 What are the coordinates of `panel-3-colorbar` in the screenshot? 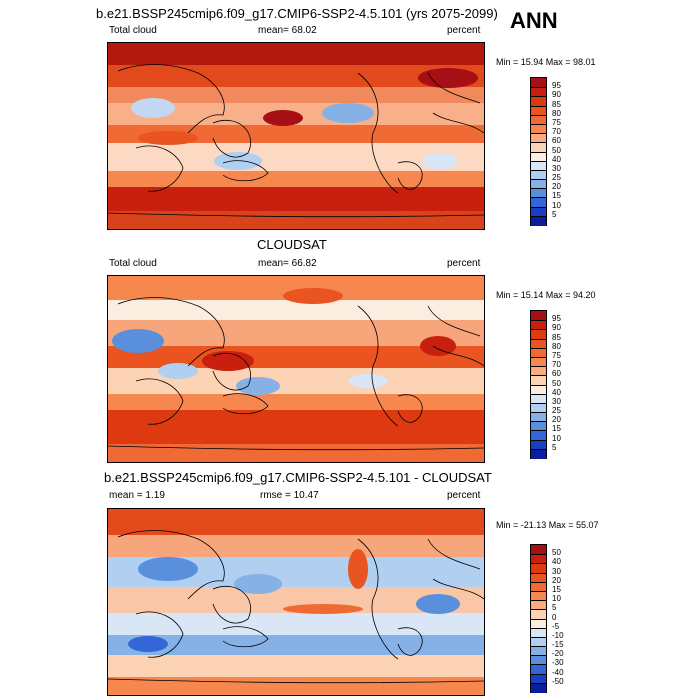 It's located at (538, 618).